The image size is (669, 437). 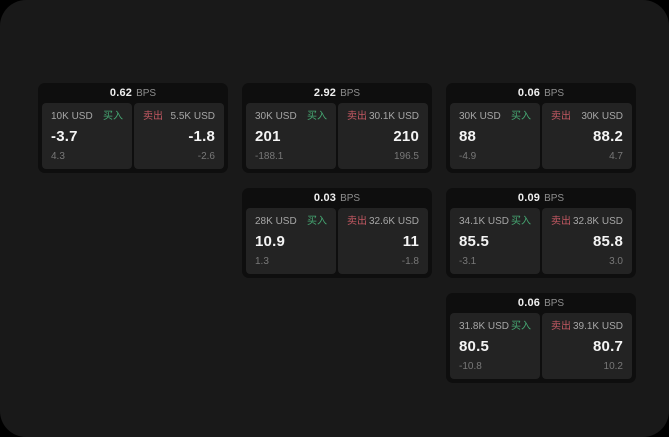 What do you see at coordinates (587, 136) in the screenshot?
I see `sell-quote-panel: 卖出 30K USD 88.2 4.7` at bounding box center [587, 136].